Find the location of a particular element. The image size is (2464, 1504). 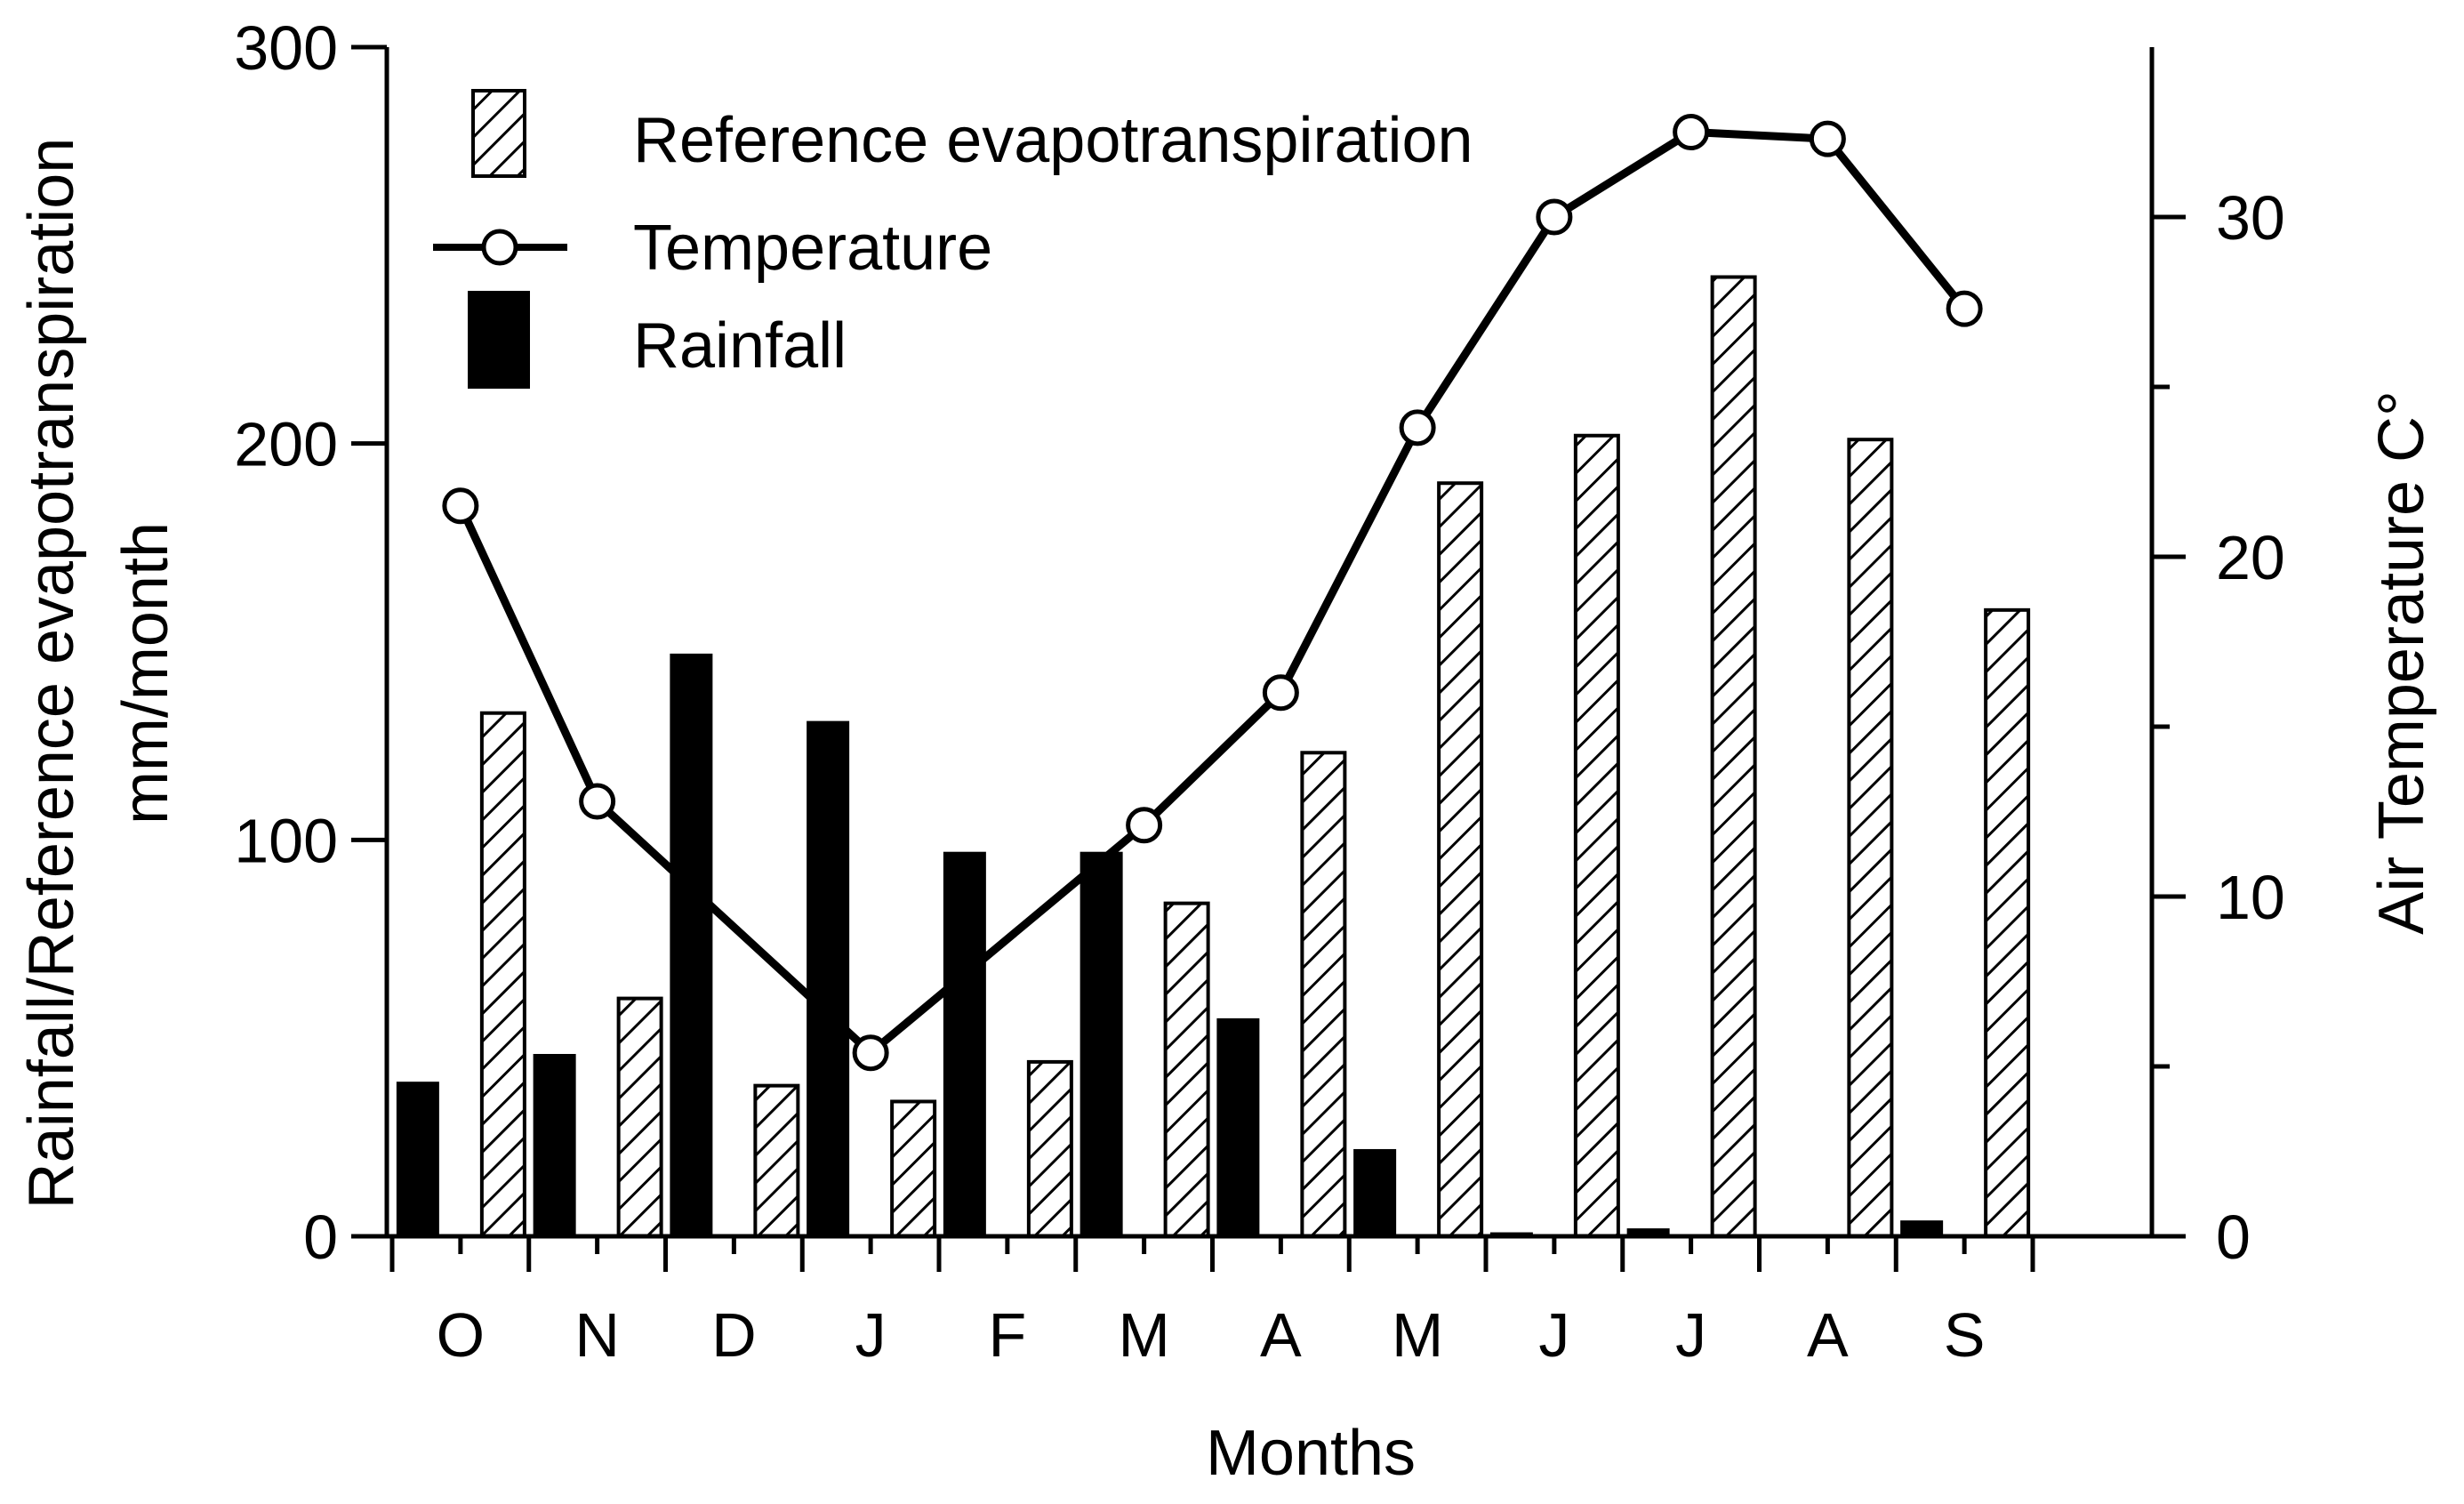

y2-axis-title: Air Temperature C° is located at coordinates (2401, 663).